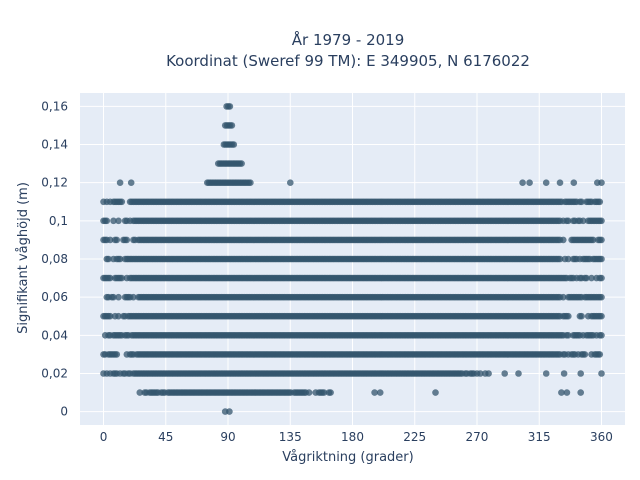 This screenshot has height=480, width=640. I want to click on x-tick-label: 270, so click(477, 437).